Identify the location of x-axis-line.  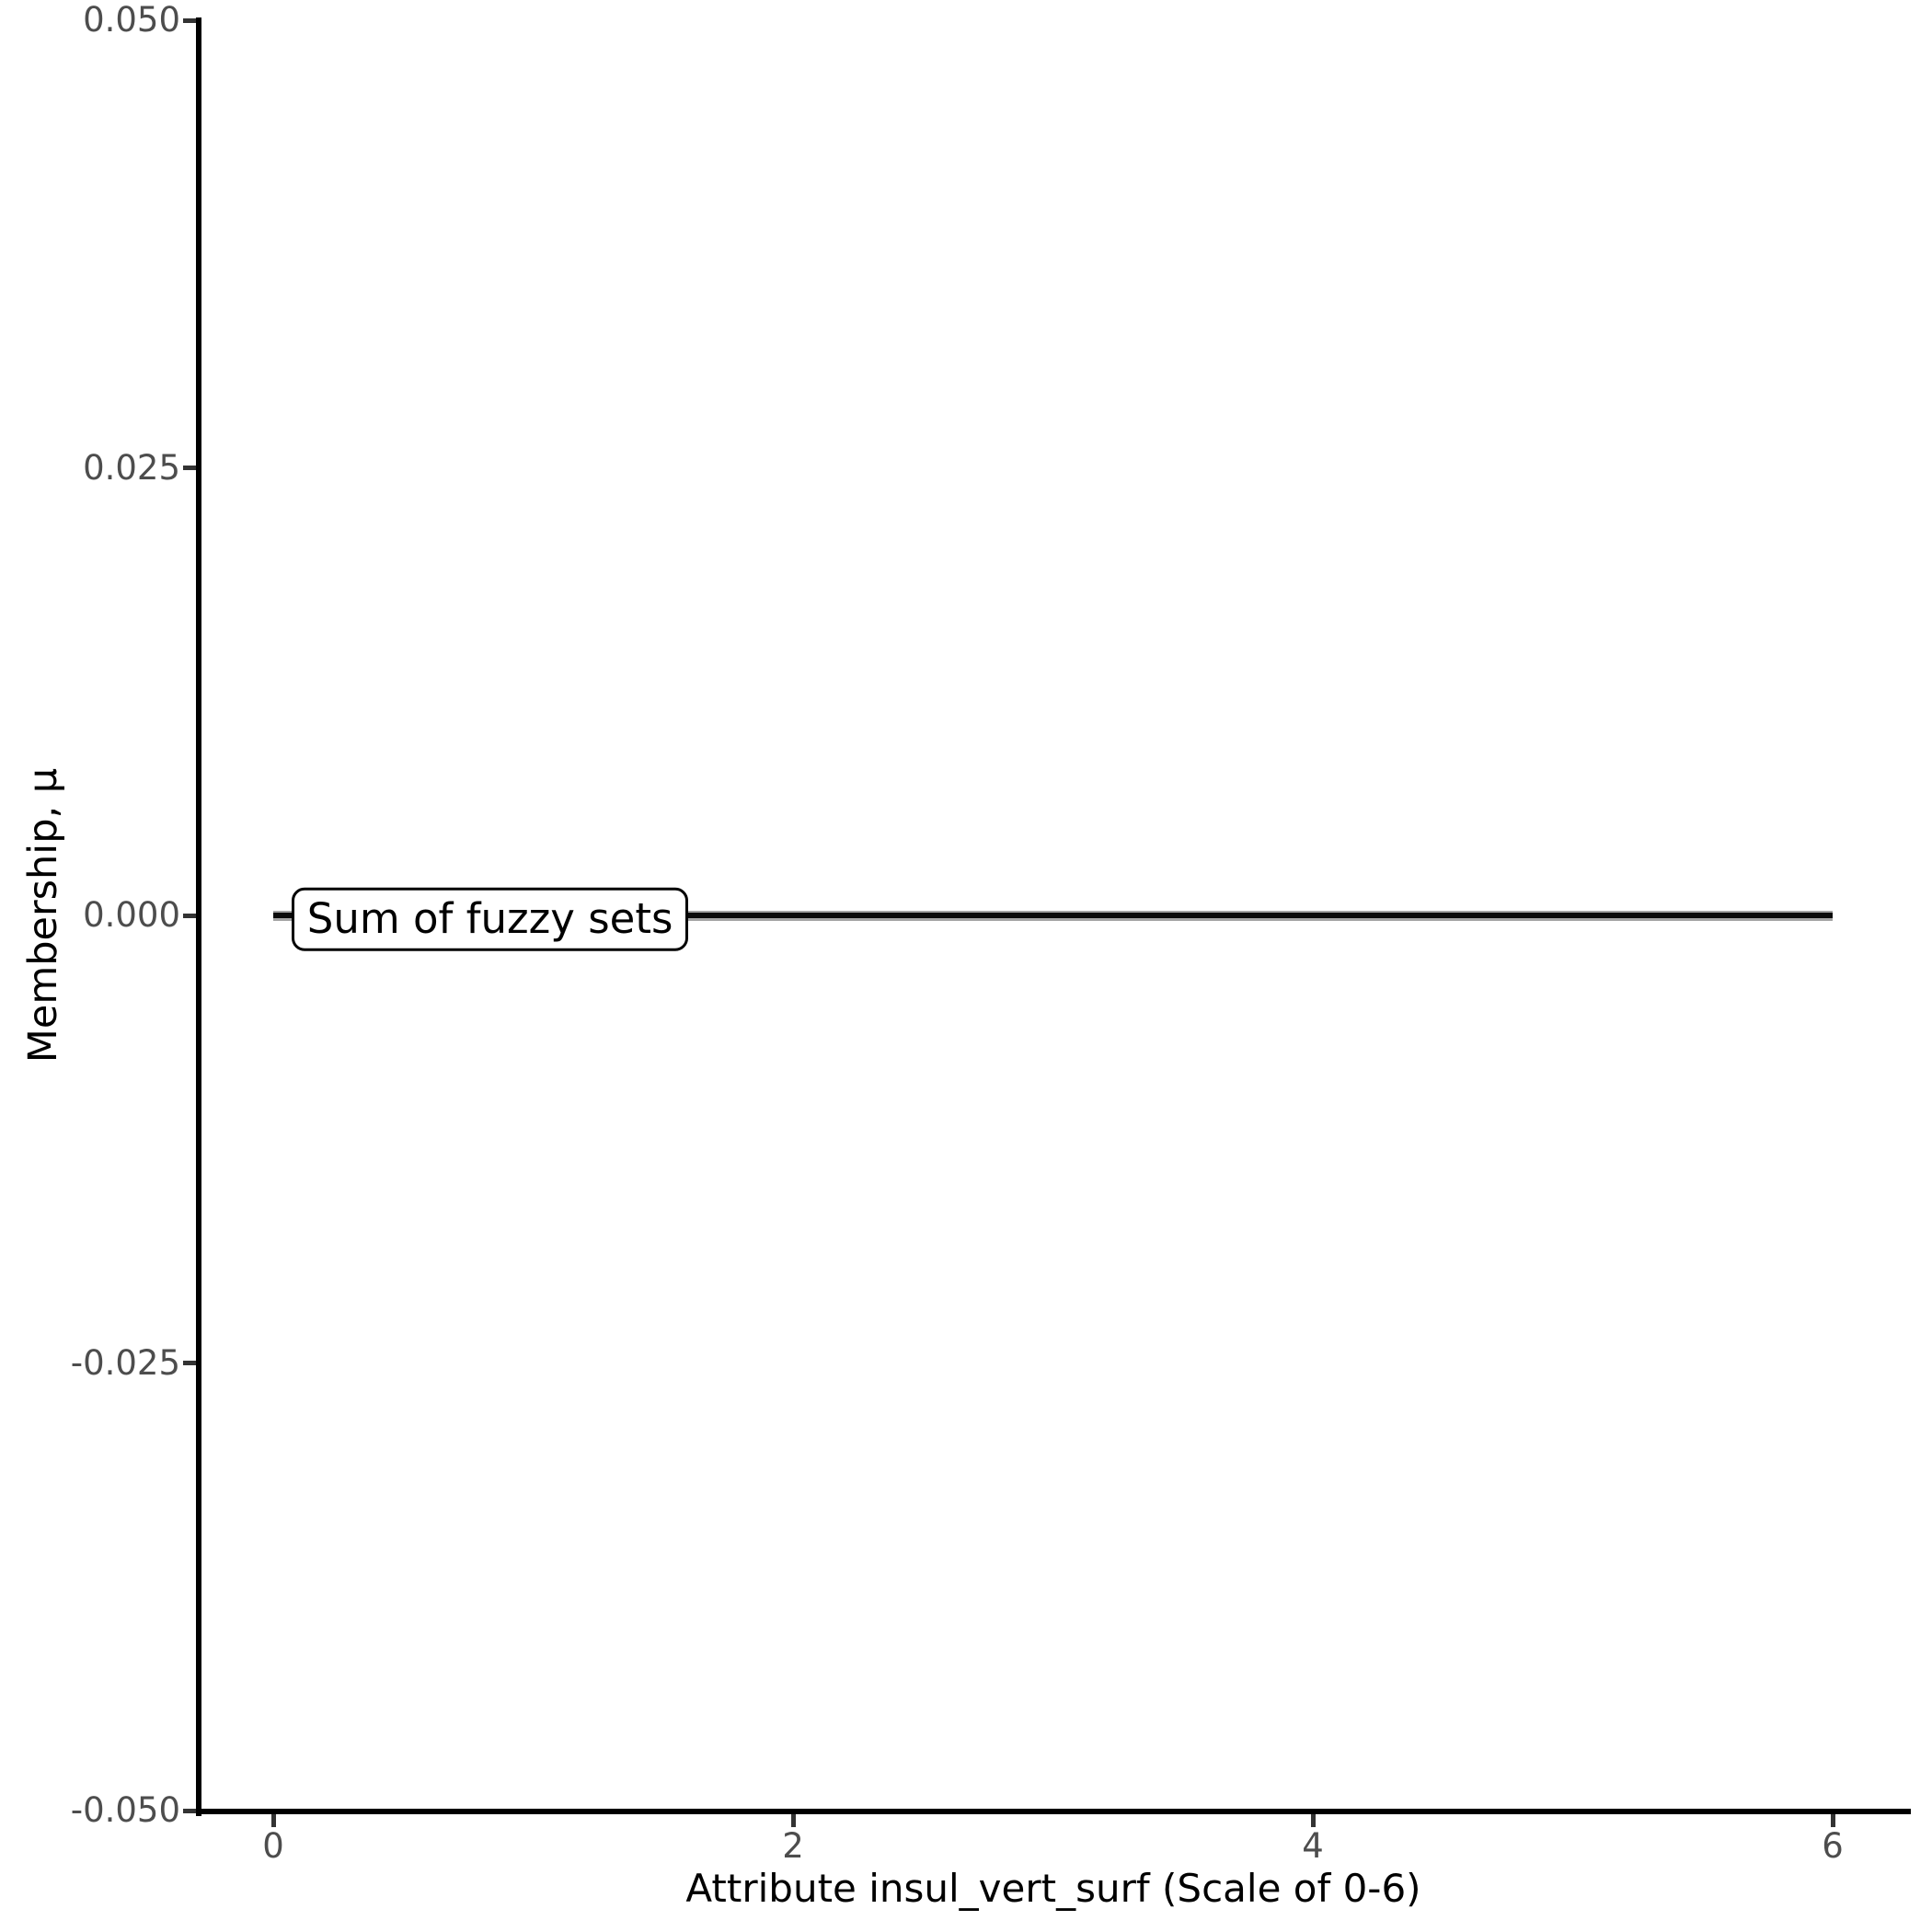
(1053, 1811).